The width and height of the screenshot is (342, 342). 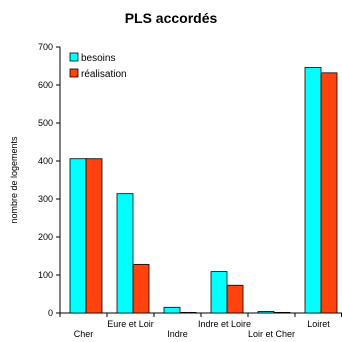 I want to click on bar-réalisation-5, so click(x=329, y=193).